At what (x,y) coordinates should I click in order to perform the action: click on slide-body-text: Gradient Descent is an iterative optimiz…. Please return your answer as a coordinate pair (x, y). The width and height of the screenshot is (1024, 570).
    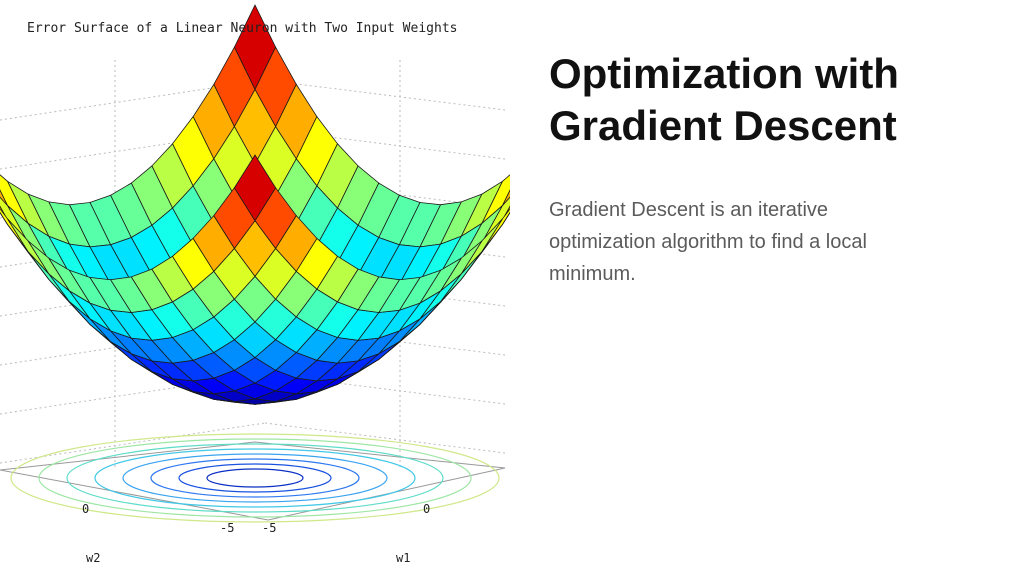
    Looking at the image, I should click on (708, 242).